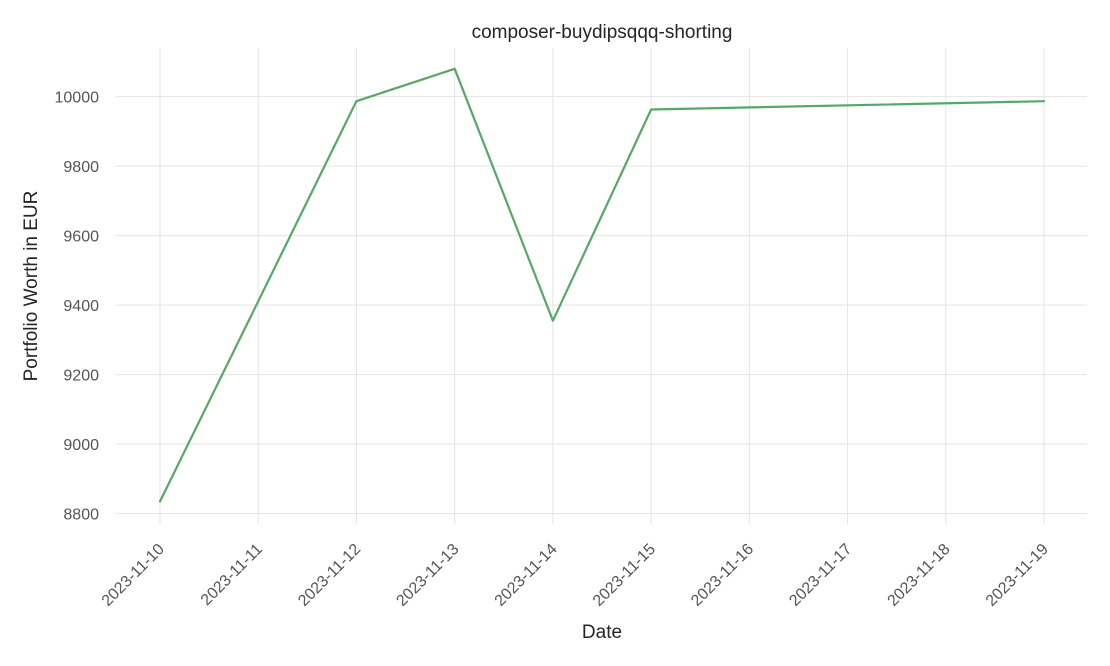 Image resolution: width=1110 pixels, height=666 pixels. I want to click on x-tick-label: 2023-11-19, so click(1017, 575).